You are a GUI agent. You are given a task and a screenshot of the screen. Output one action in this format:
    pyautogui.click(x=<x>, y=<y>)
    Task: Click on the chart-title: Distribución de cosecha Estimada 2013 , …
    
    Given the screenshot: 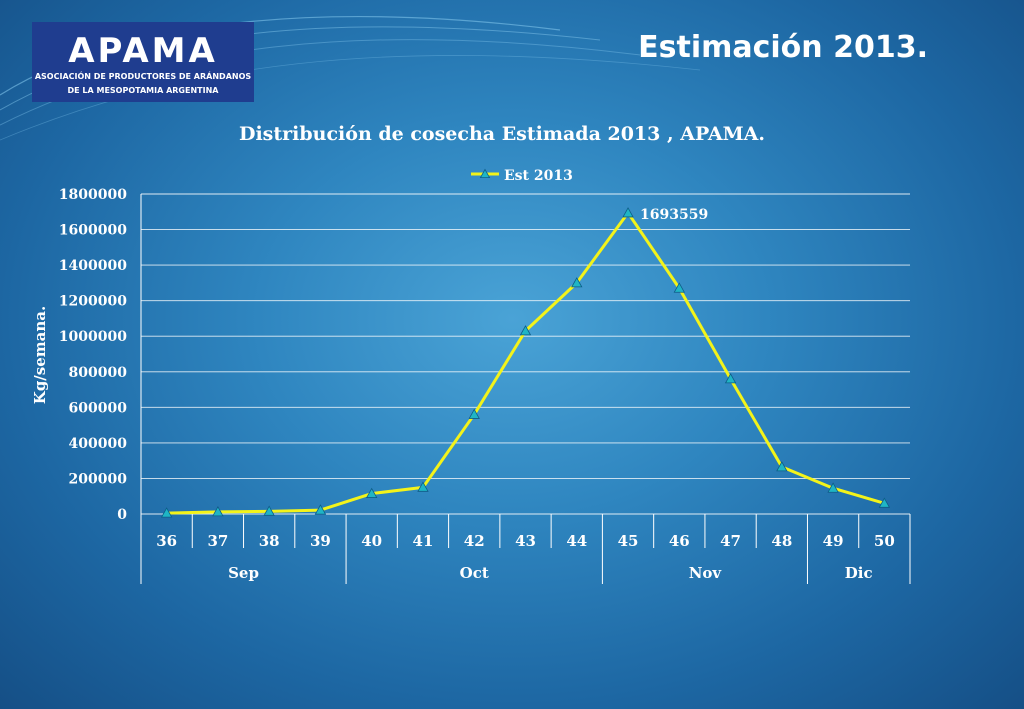 What is the action you would take?
    pyautogui.click(x=502, y=134)
    